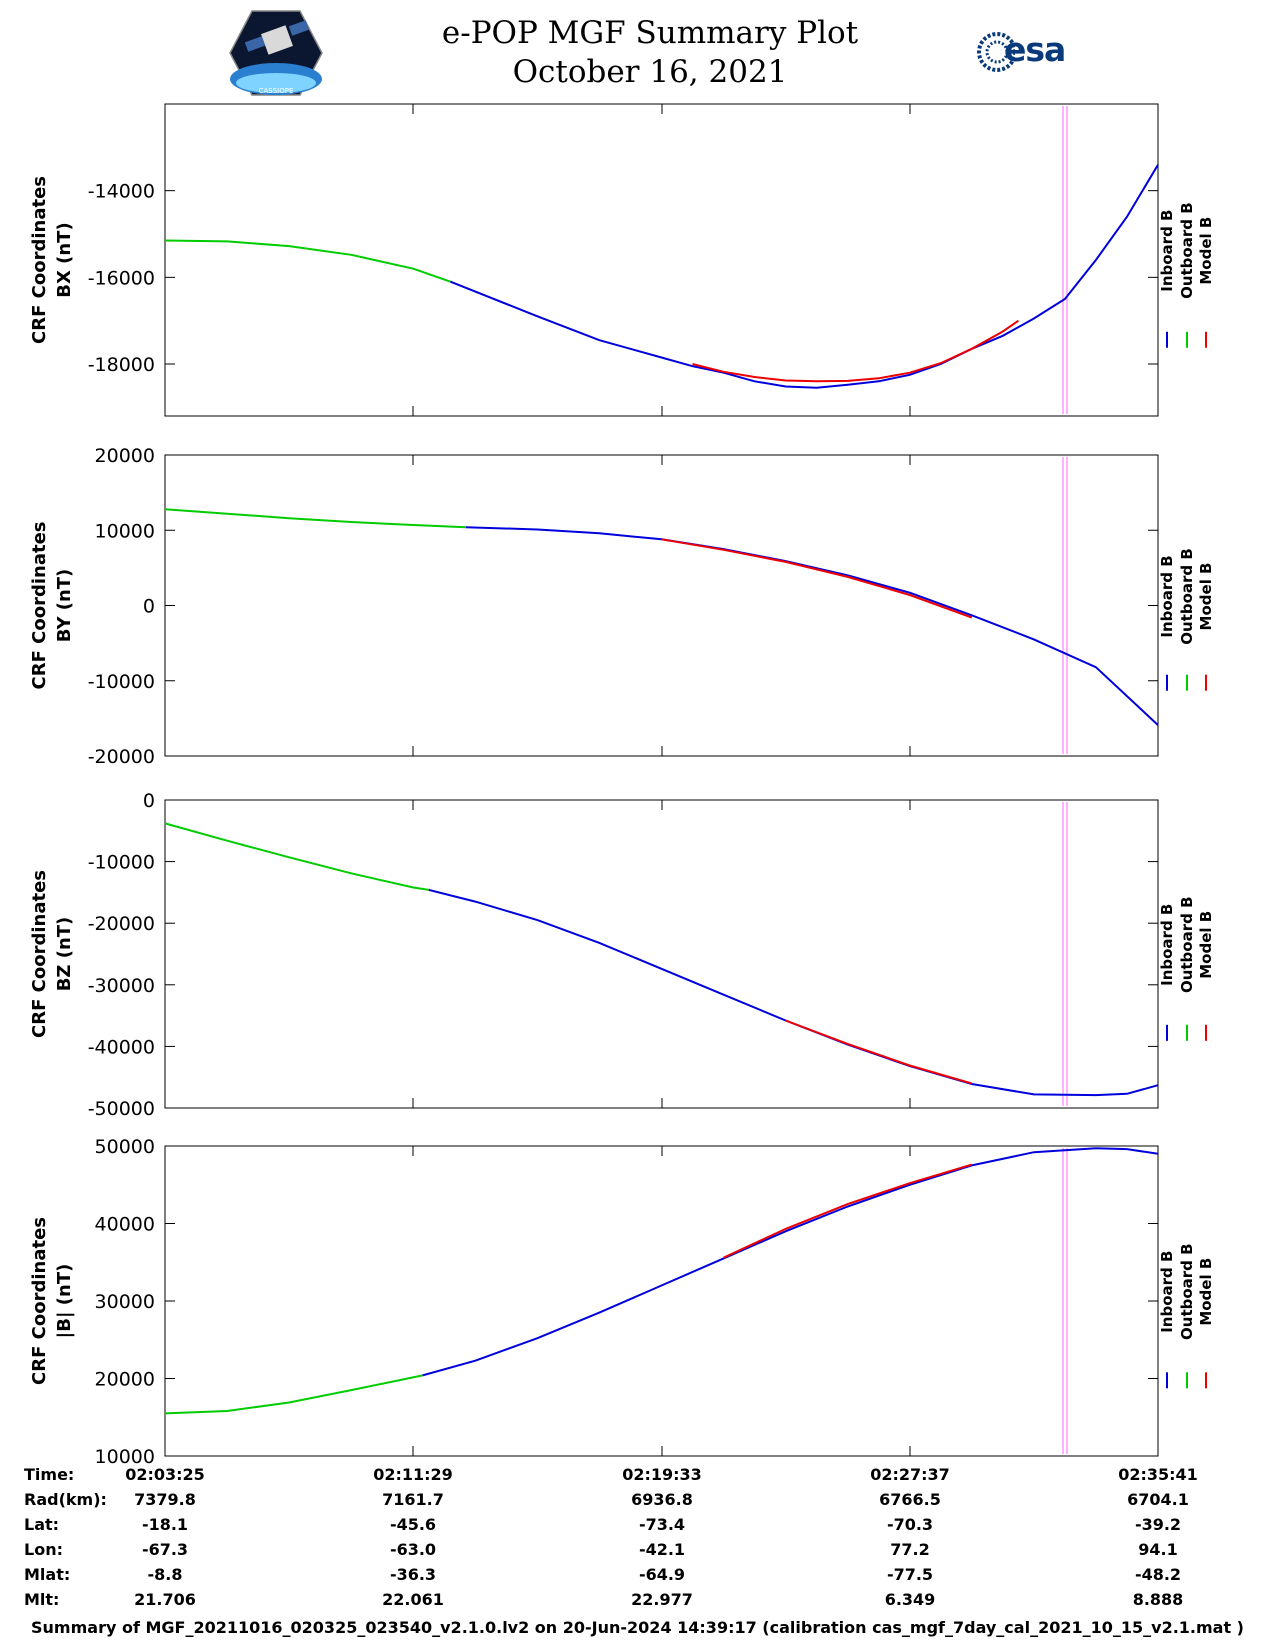 This screenshot has width=1275, height=1650. I want to click on ephemeris-value: 94.1, so click(1158, 1549).